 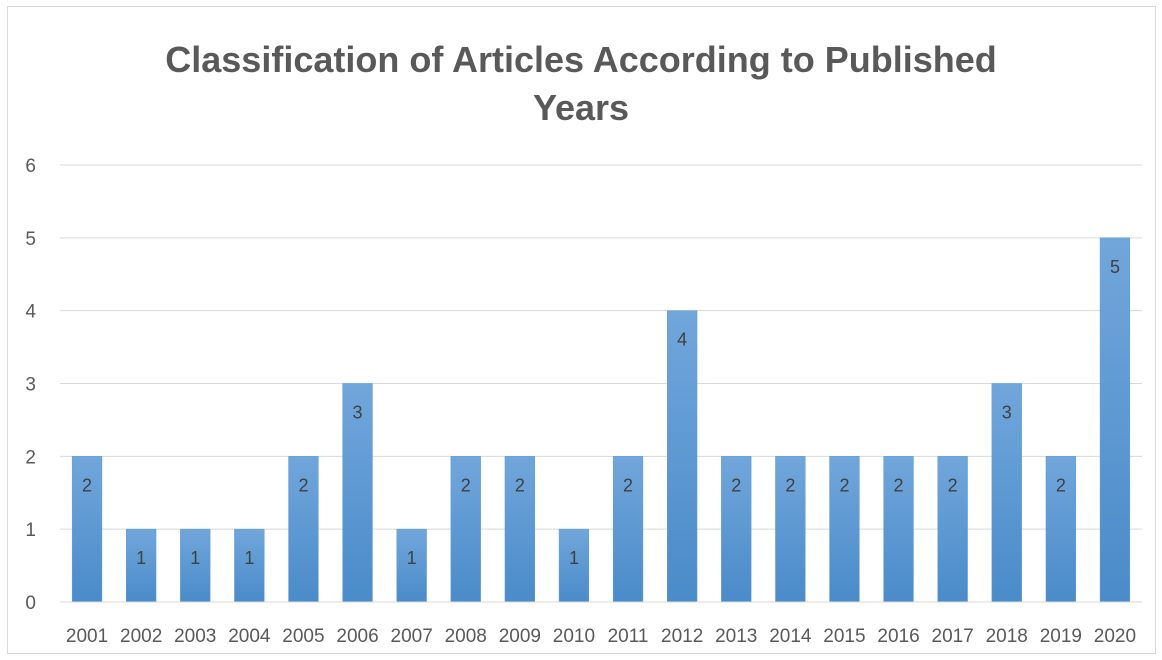 What do you see at coordinates (30, 603) in the screenshot?
I see `y-tick-label: 0` at bounding box center [30, 603].